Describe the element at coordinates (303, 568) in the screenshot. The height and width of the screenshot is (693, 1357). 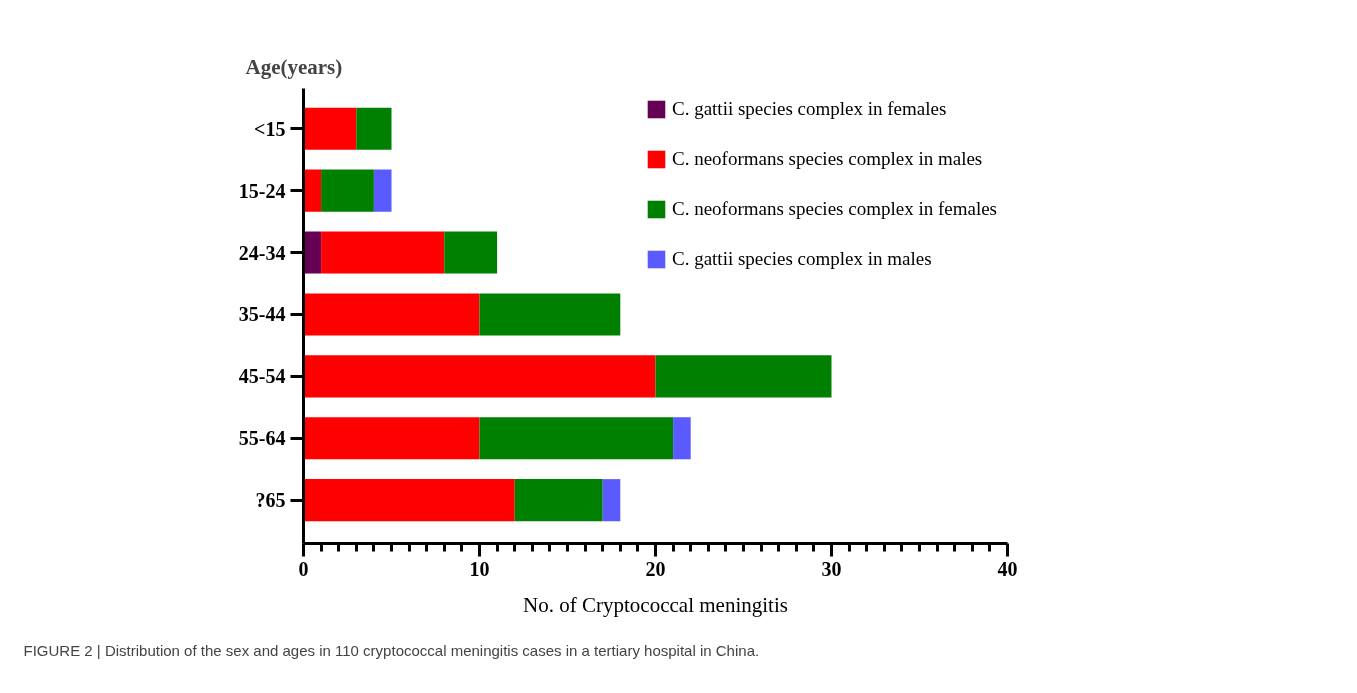
I see `x-tick-label: 0` at that location.